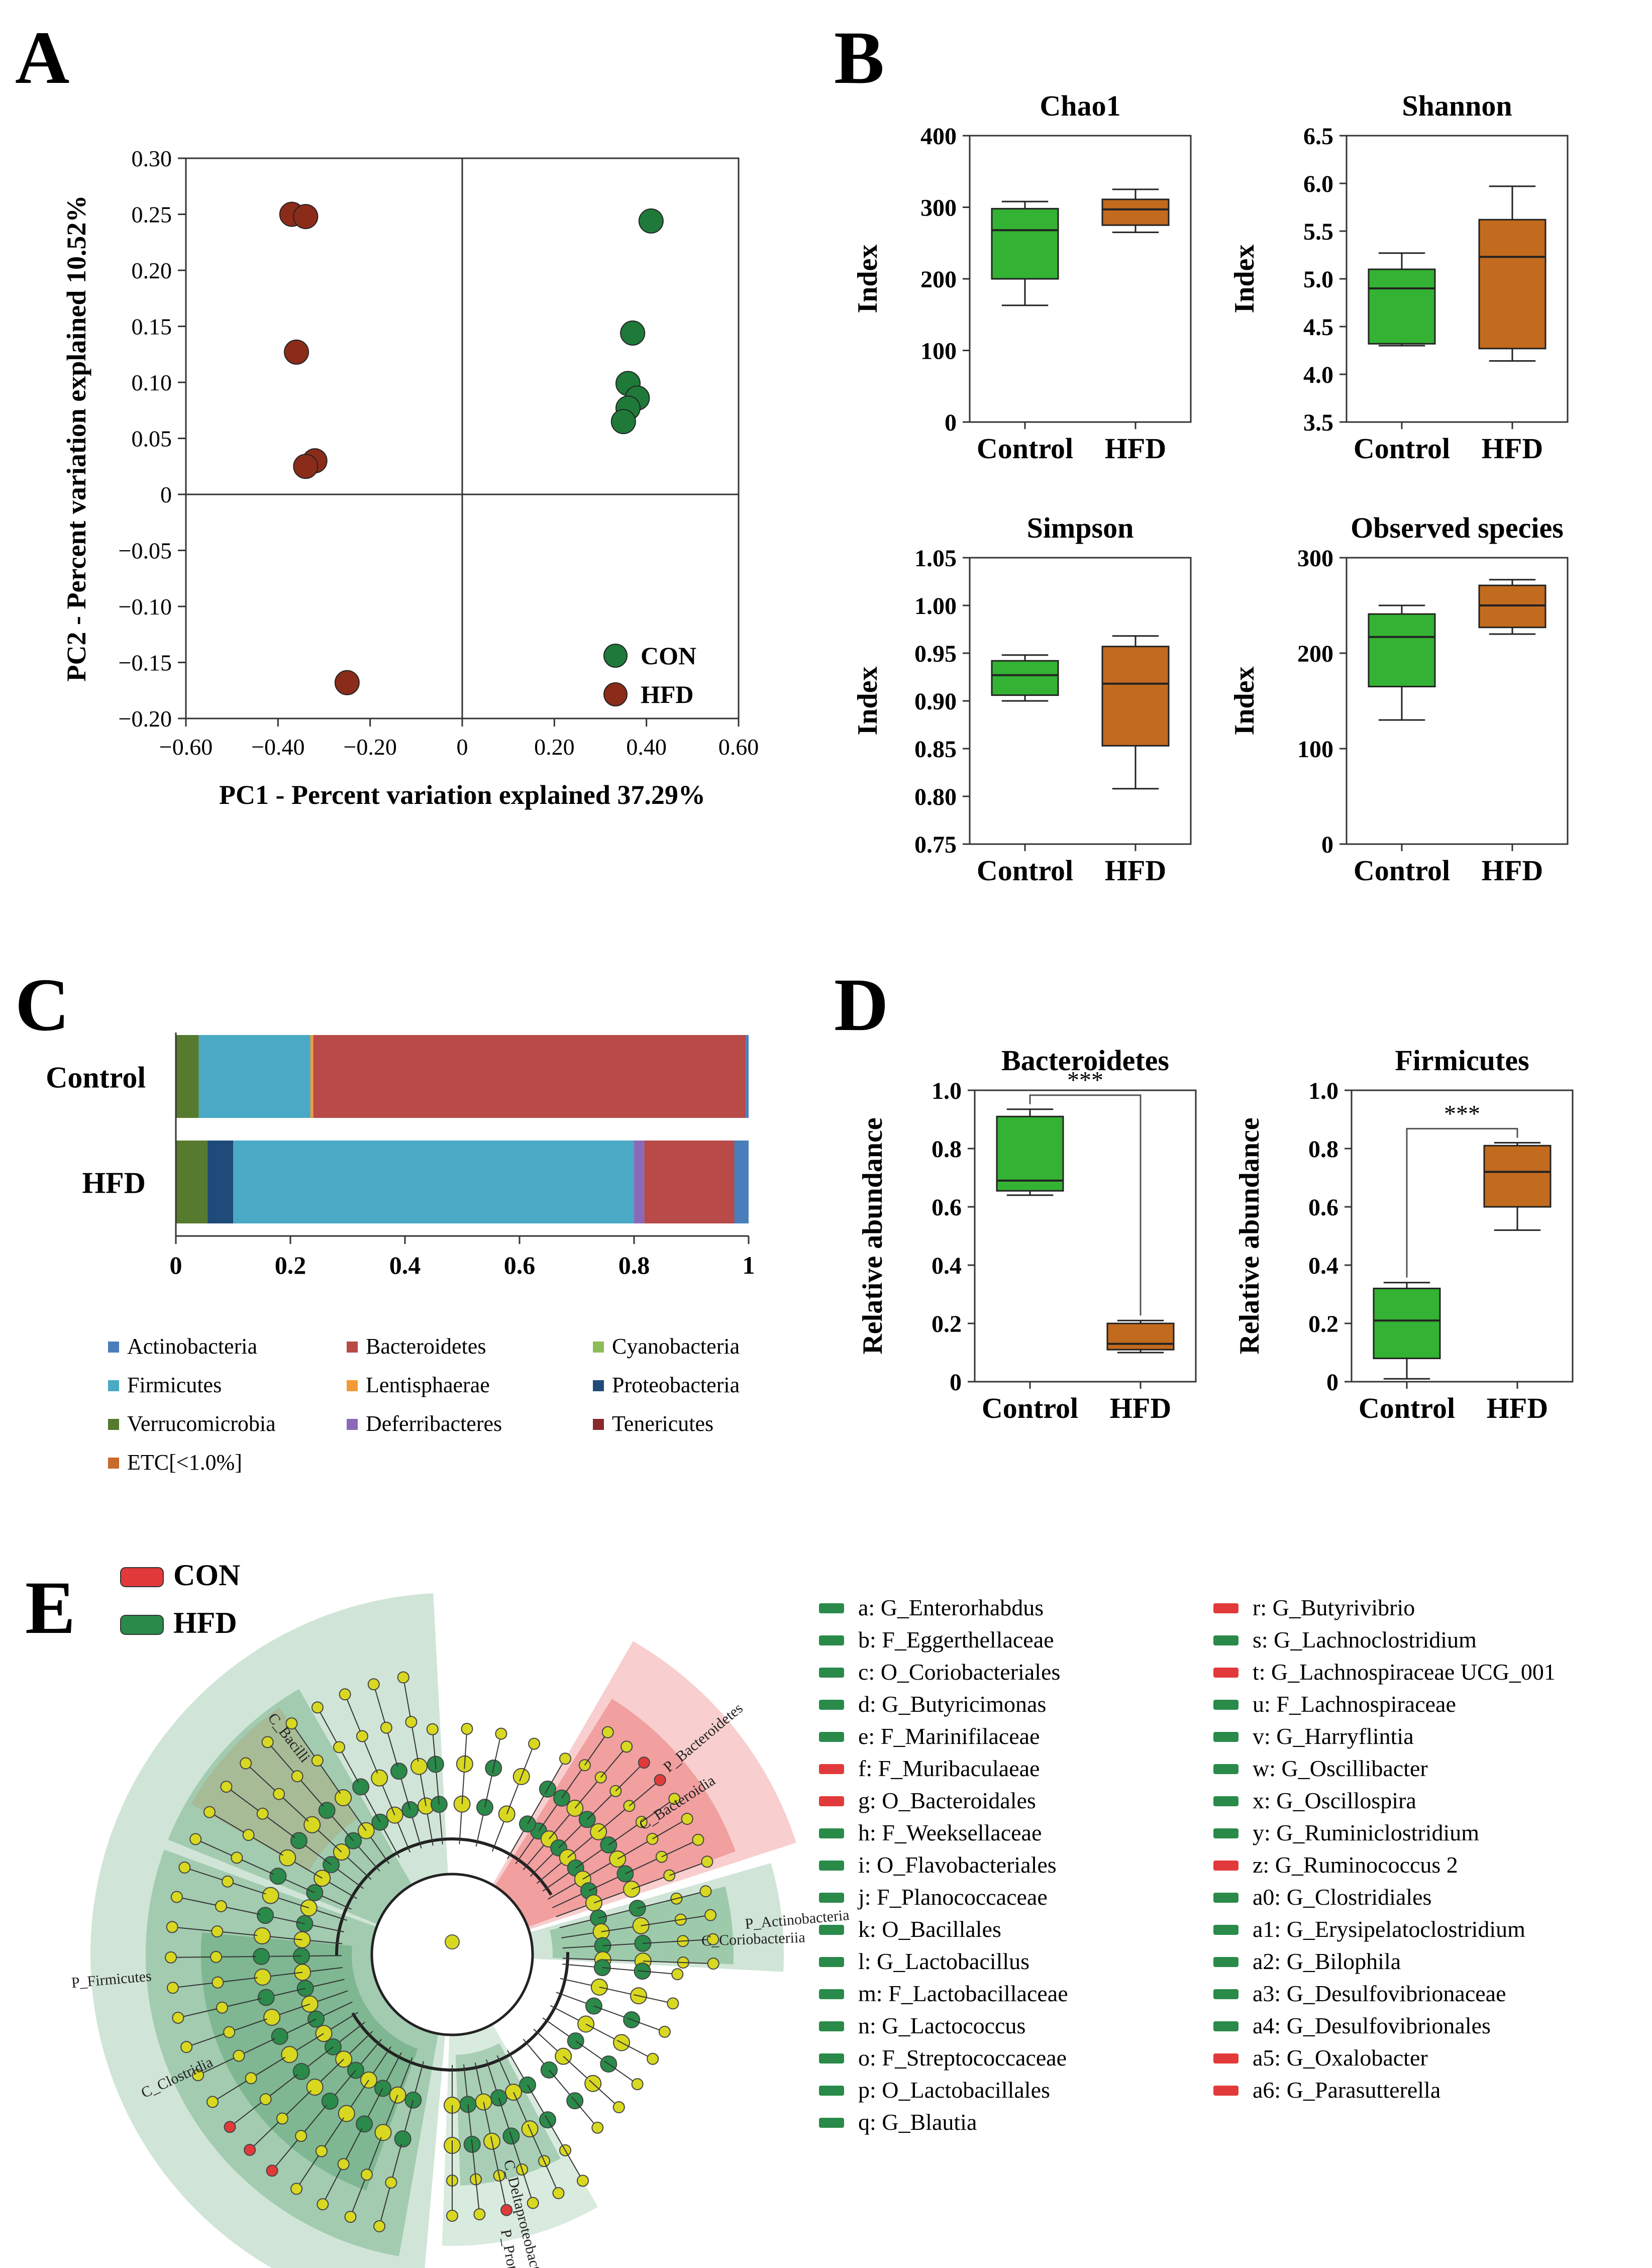 This screenshot has width=1652, height=2268. What do you see at coordinates (954, 2090) in the screenshot?
I see `key-label: p: O_Lactobacillales` at bounding box center [954, 2090].